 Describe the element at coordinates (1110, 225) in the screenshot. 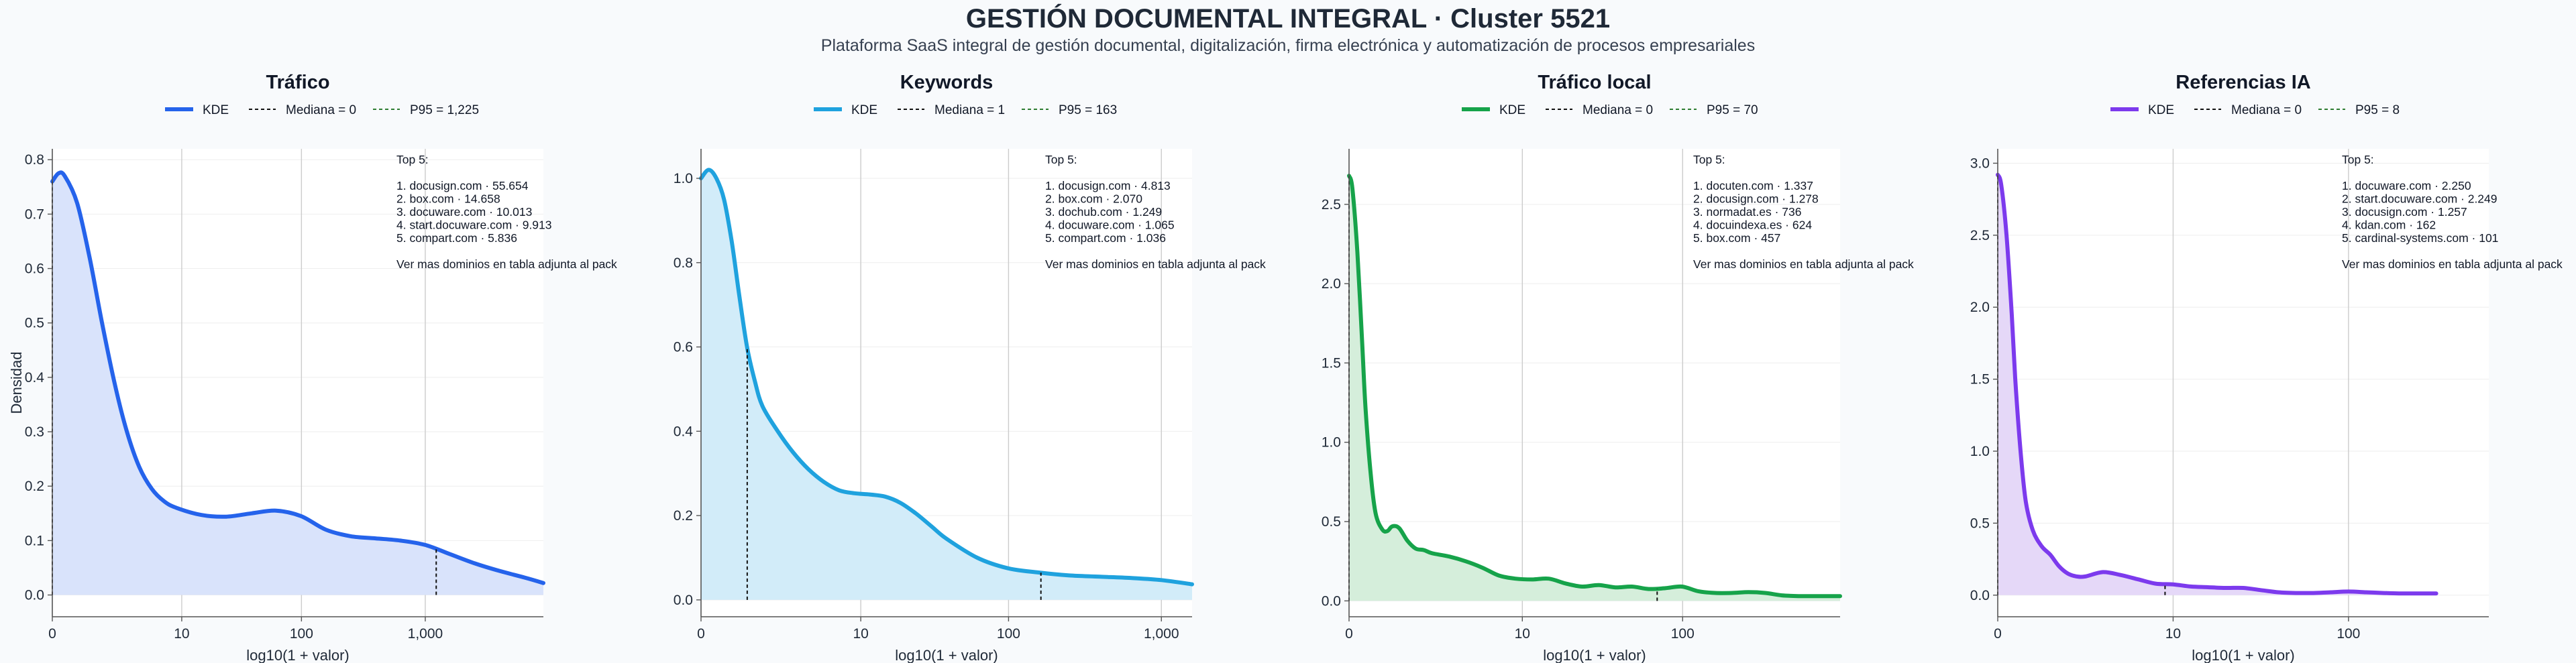

I see `top5-item: 4. docuware.com · 1.065` at that location.